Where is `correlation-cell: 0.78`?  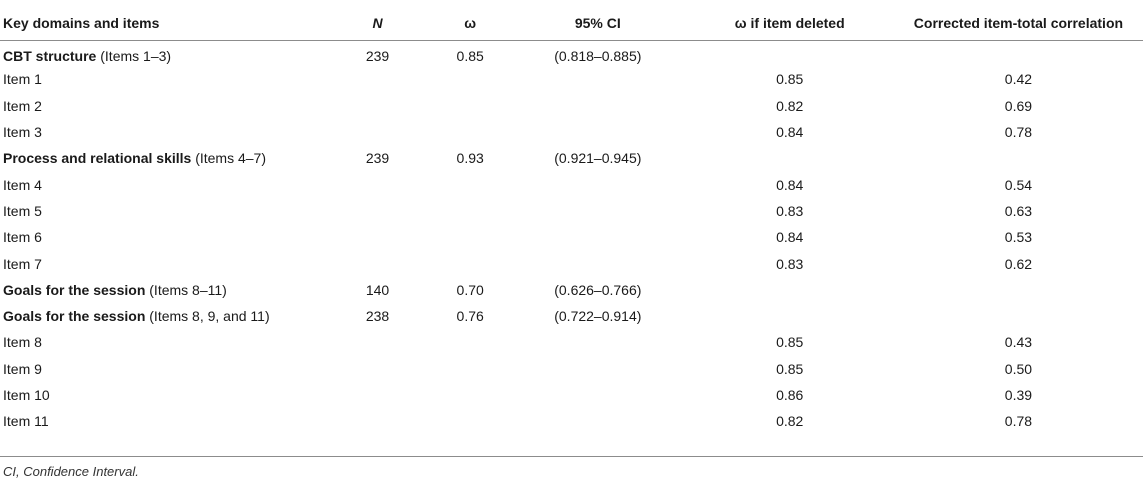 correlation-cell: 0.78 is located at coordinates (1018, 132).